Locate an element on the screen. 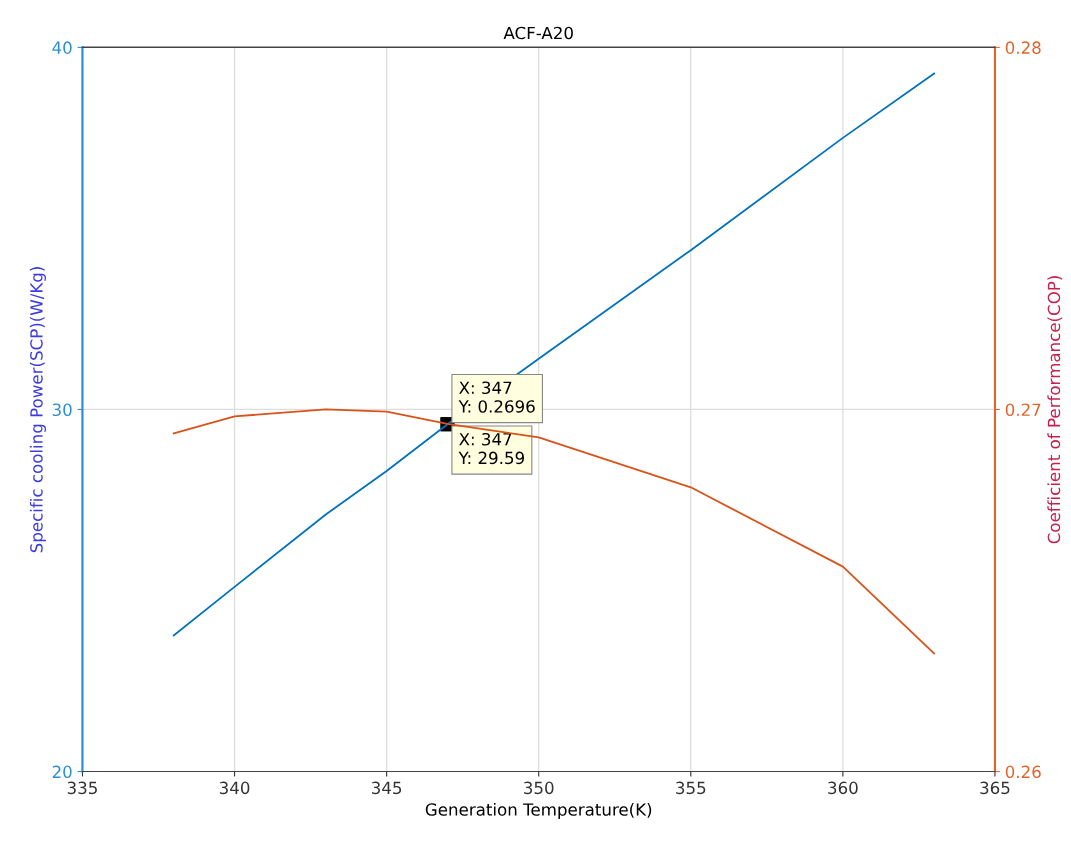  x-tick-label: 360 is located at coordinates (843, 788).